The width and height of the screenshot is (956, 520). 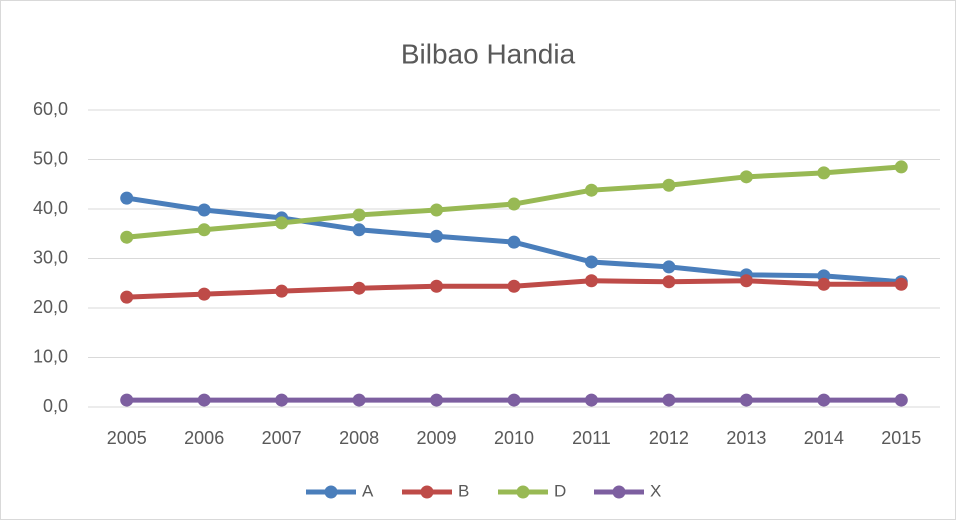 What do you see at coordinates (488, 53) in the screenshot?
I see `chart-title: Bilbao Handia` at bounding box center [488, 53].